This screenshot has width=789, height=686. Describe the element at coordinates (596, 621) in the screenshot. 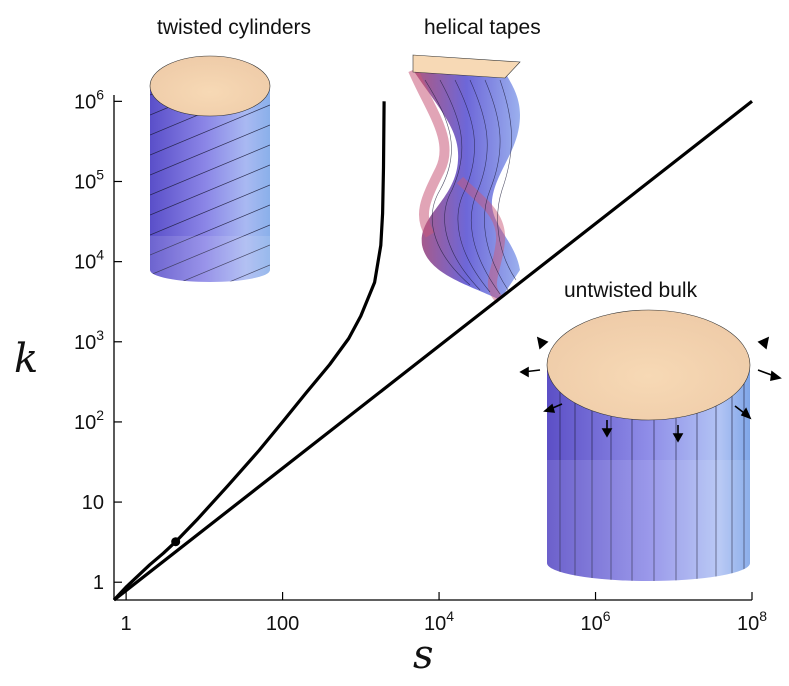

I see `x-tick-label-3: 10⁶` at that location.